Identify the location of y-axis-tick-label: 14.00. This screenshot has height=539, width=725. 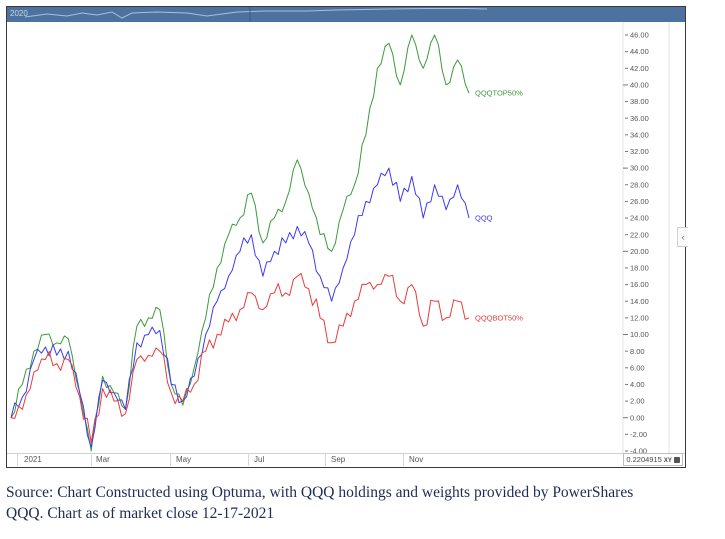
(639, 301).